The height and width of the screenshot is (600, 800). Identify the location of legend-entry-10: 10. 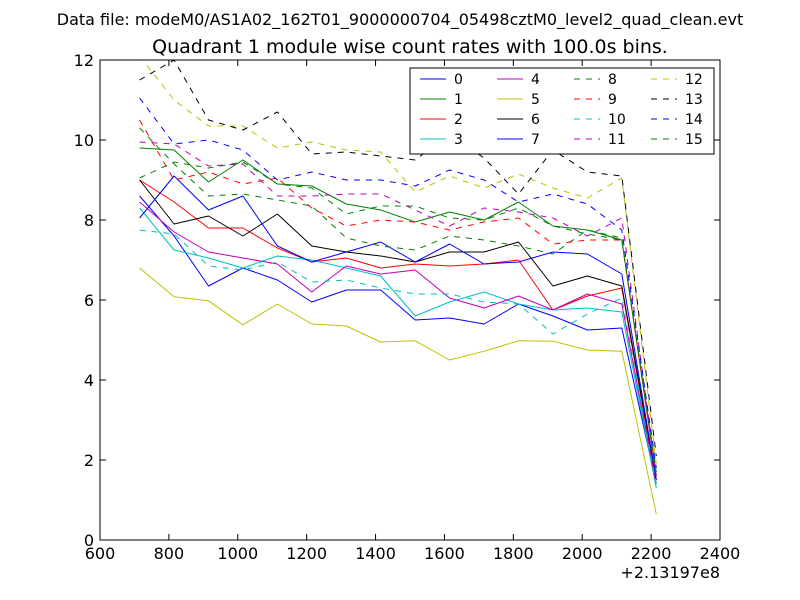
(600, 120).